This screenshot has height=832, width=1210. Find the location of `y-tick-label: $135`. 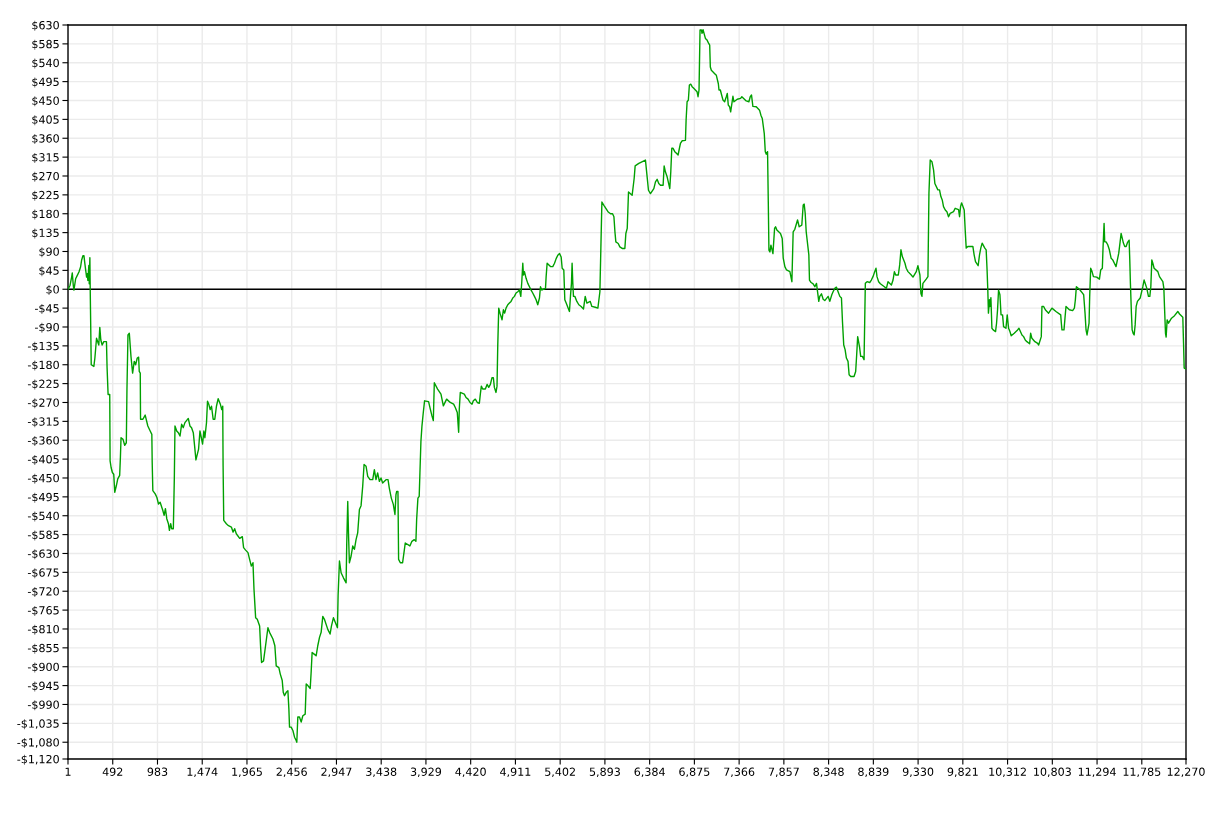

y-tick-label: $135 is located at coordinates (45, 233).